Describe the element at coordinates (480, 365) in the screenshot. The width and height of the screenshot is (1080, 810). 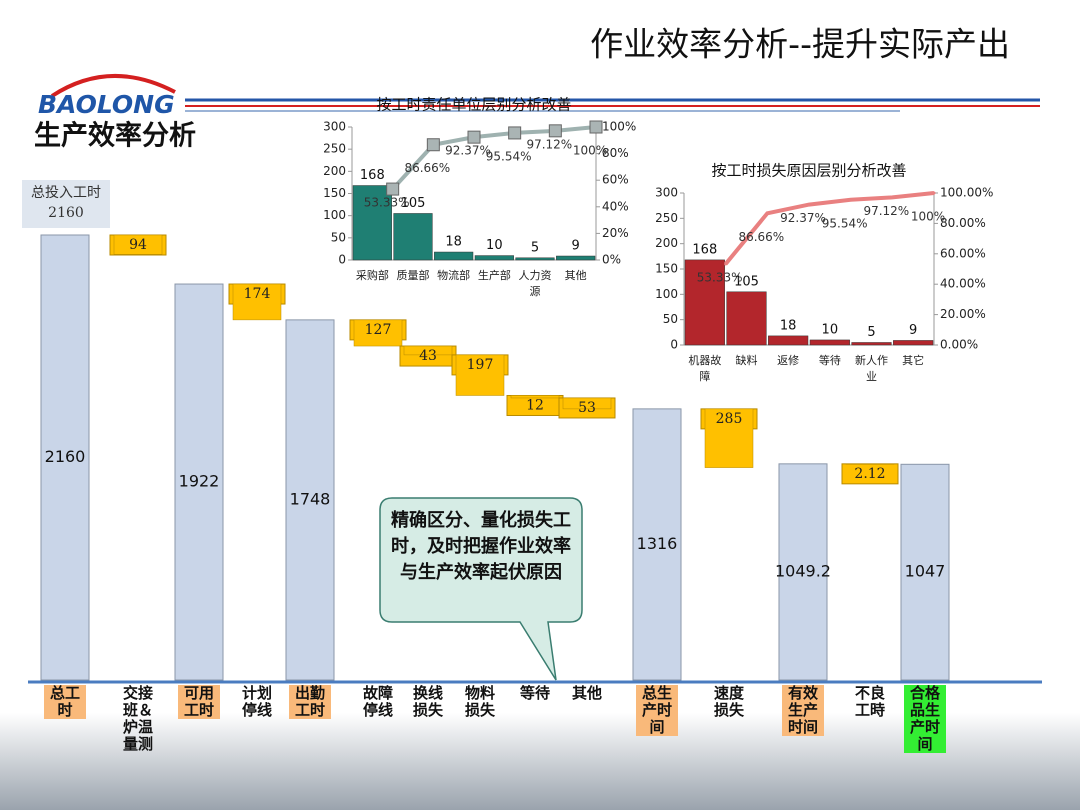
I see `value-label: 197` at that location.